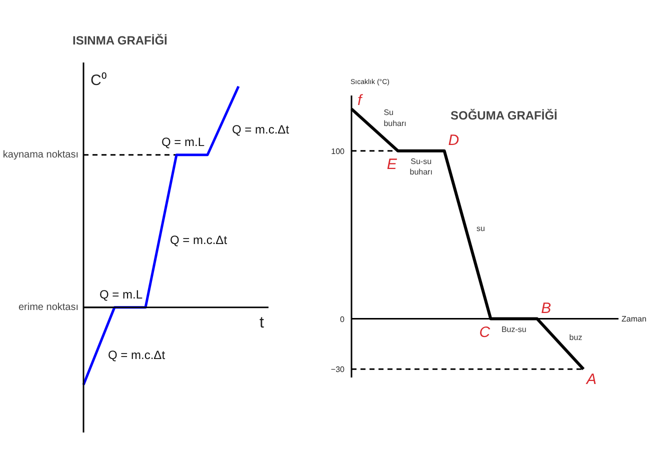  What do you see at coordinates (634, 319) in the screenshot?
I see `x-axis-title: Zaman` at bounding box center [634, 319].